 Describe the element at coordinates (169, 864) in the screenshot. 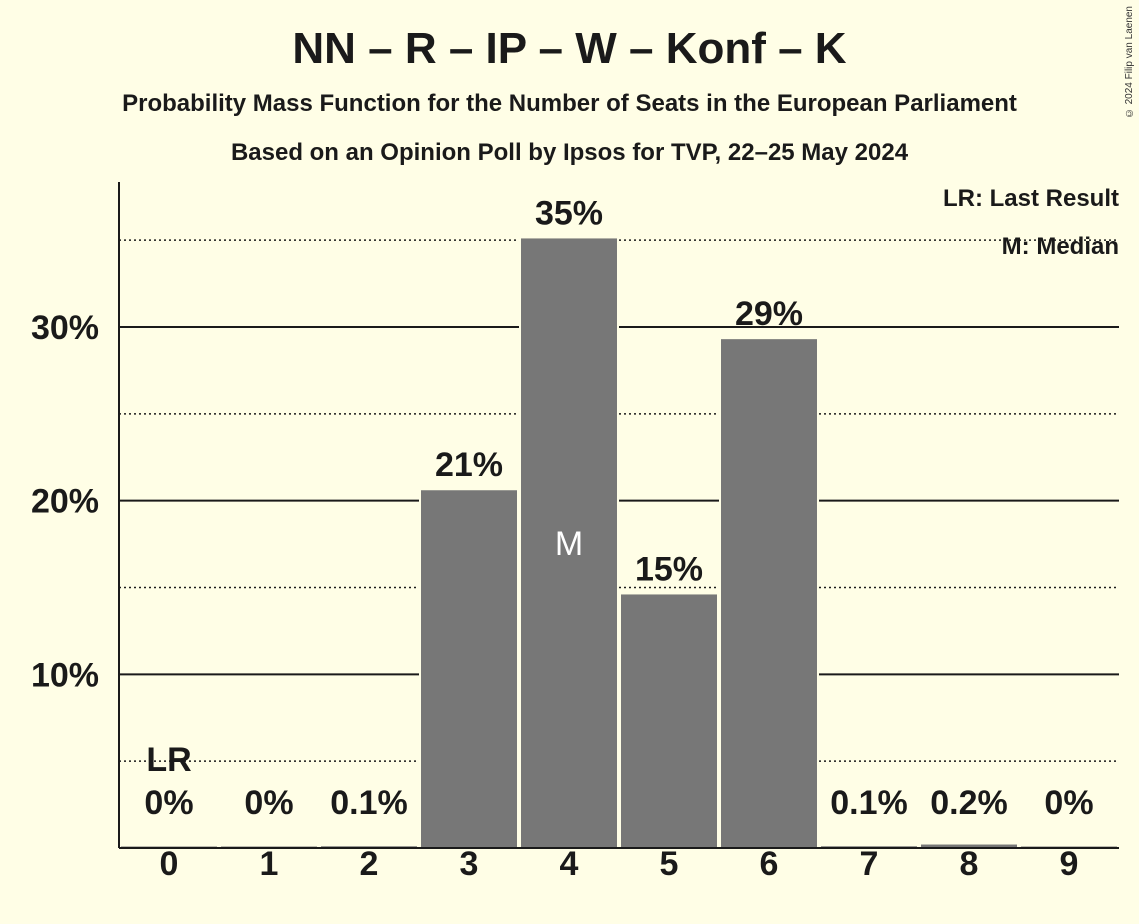

I see `x-tick-label: 0` at that location.